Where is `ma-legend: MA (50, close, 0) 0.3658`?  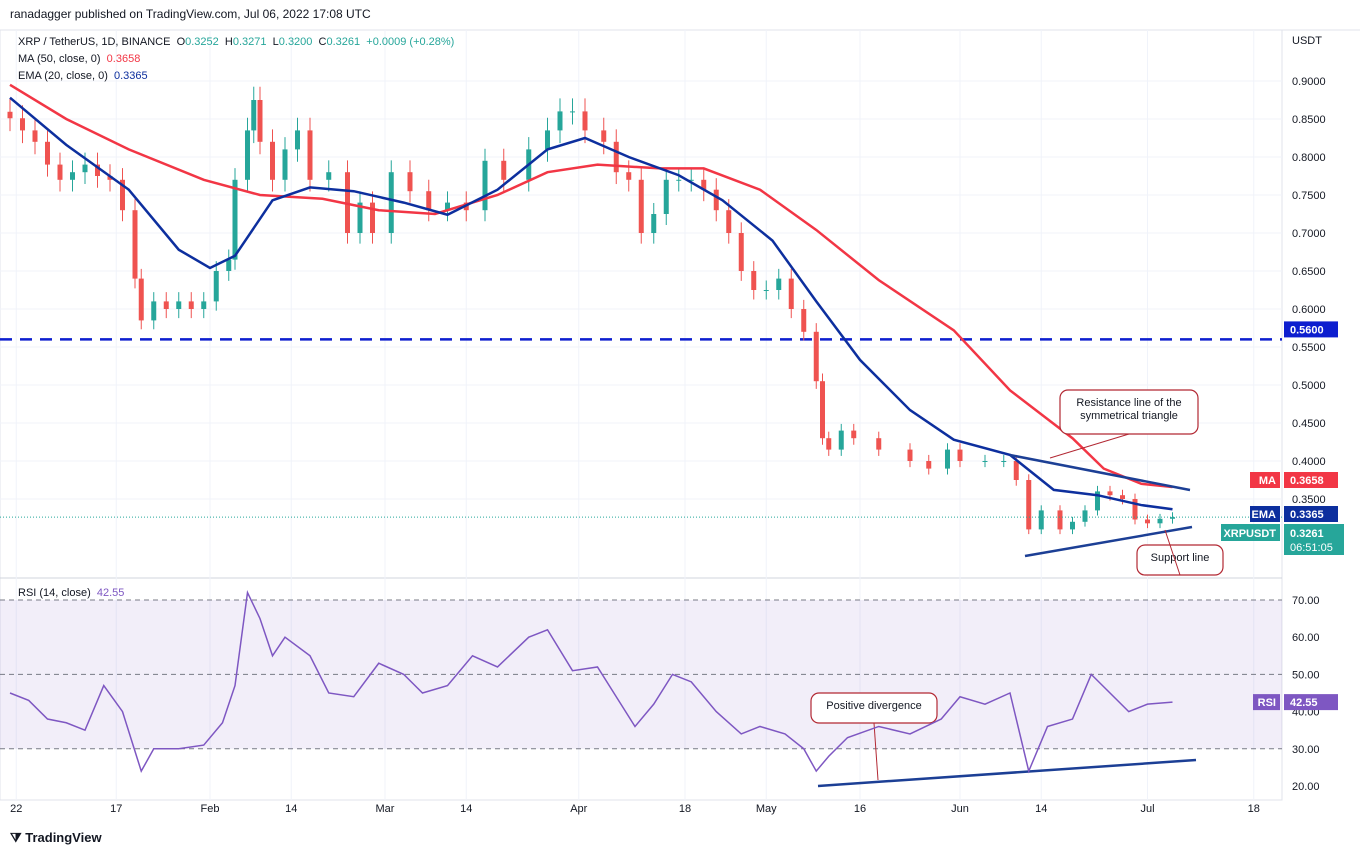
ma-legend: MA (50, close, 0) 0.3658 is located at coordinates (79, 59).